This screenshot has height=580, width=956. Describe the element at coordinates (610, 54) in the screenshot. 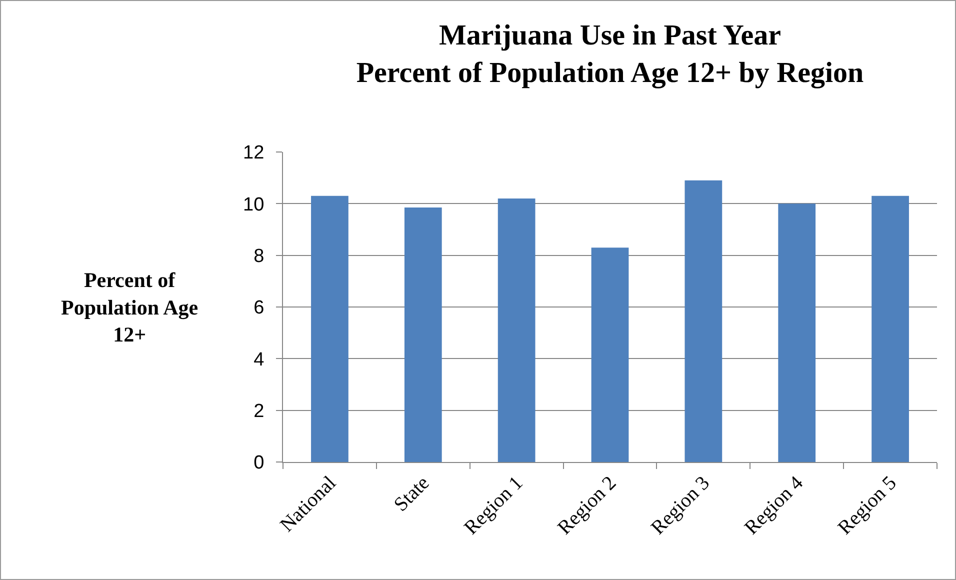

I see `chart-title: Marijuana Use in Past Year Percent of Population Age 12+ by Region` at that location.